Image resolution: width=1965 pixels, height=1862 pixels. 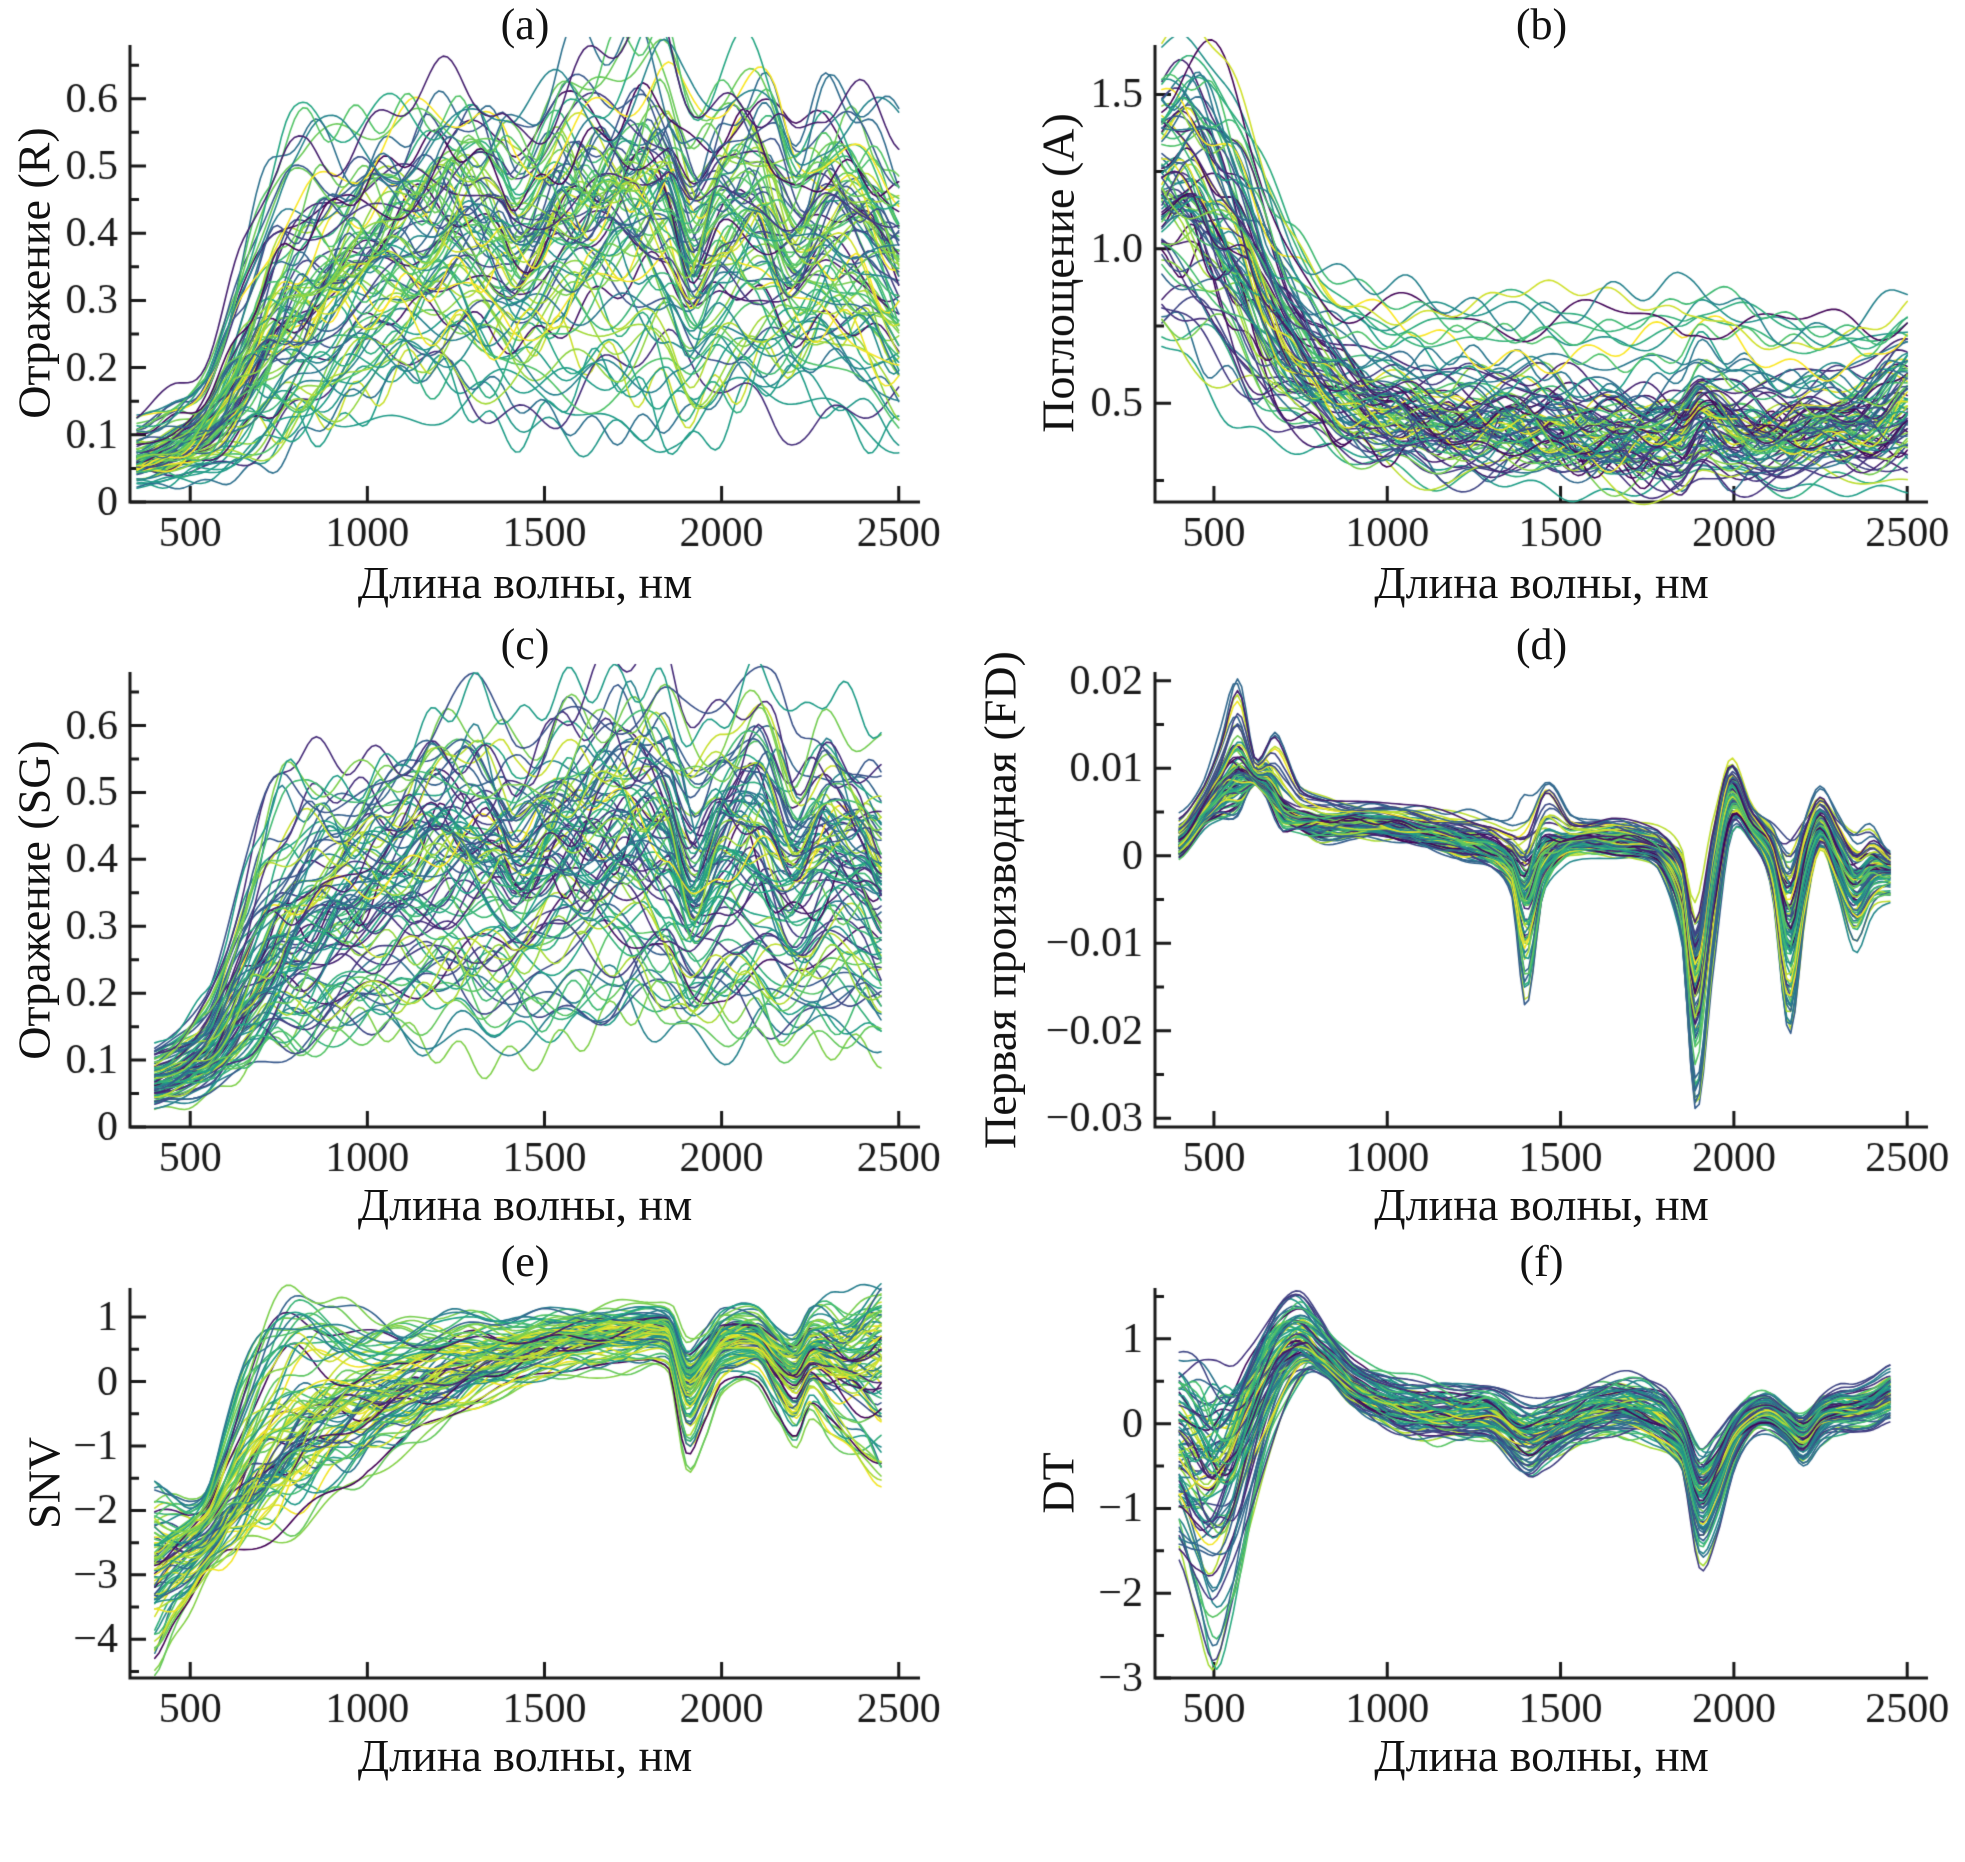 What do you see at coordinates (1541, 1755) in the screenshot?
I see `panel-f-xlabel: Длина волны, нм` at bounding box center [1541, 1755].